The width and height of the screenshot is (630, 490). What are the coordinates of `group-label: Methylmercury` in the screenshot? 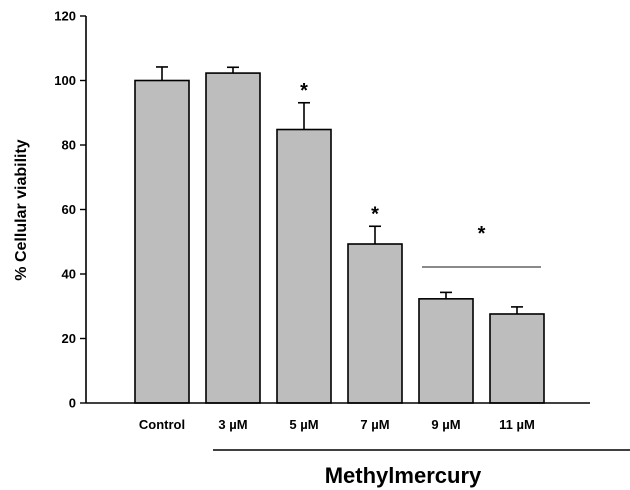 It's located at (403, 475).